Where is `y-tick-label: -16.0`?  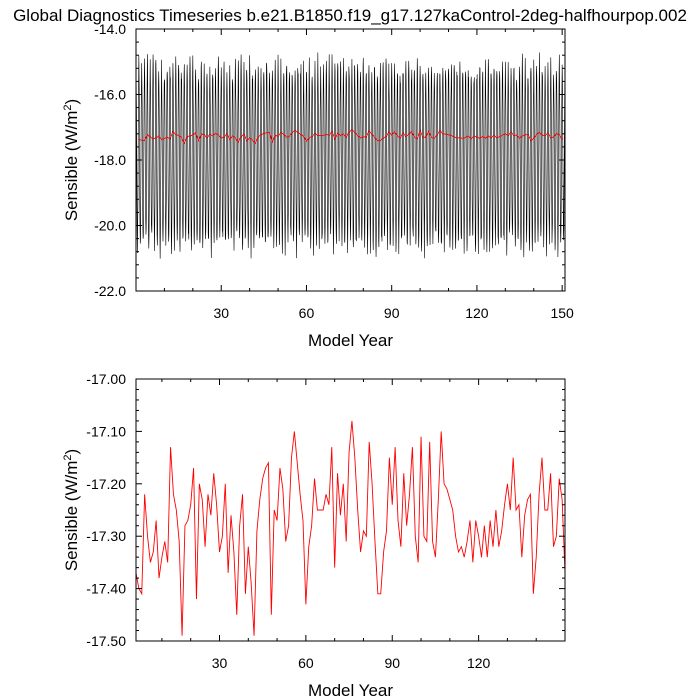
y-tick-label: -16.0 is located at coordinates (110, 95).